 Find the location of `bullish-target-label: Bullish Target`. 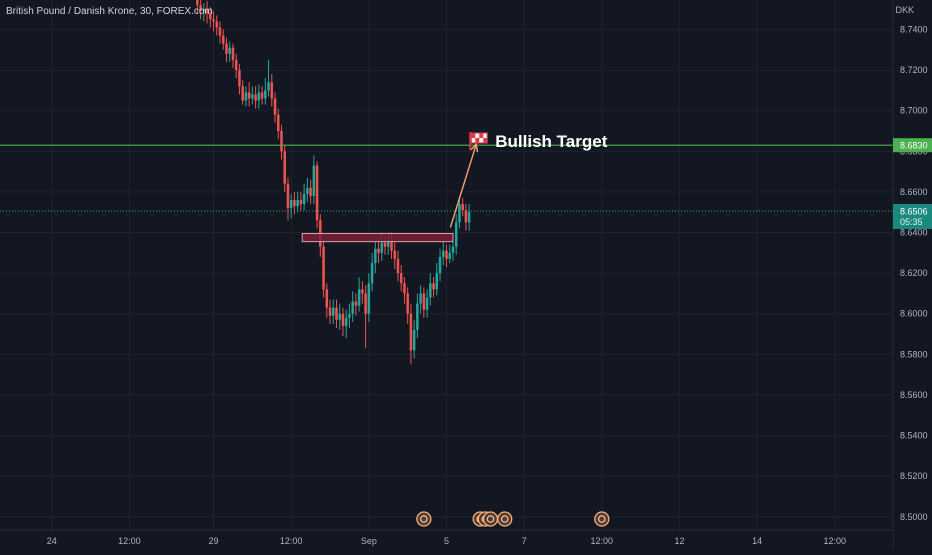

bullish-target-label: Bullish Target is located at coordinates (551, 141).